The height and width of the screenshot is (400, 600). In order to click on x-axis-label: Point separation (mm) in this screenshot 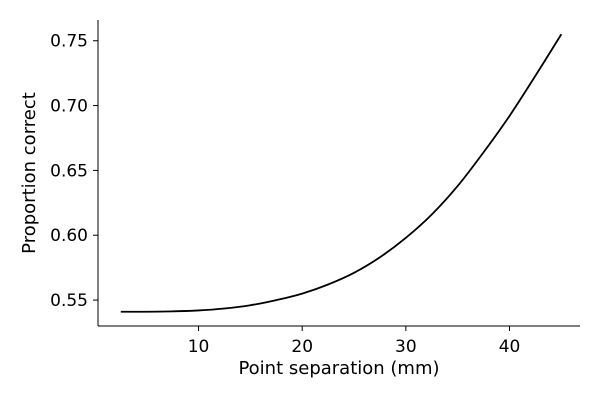, I will do `click(338, 368)`.